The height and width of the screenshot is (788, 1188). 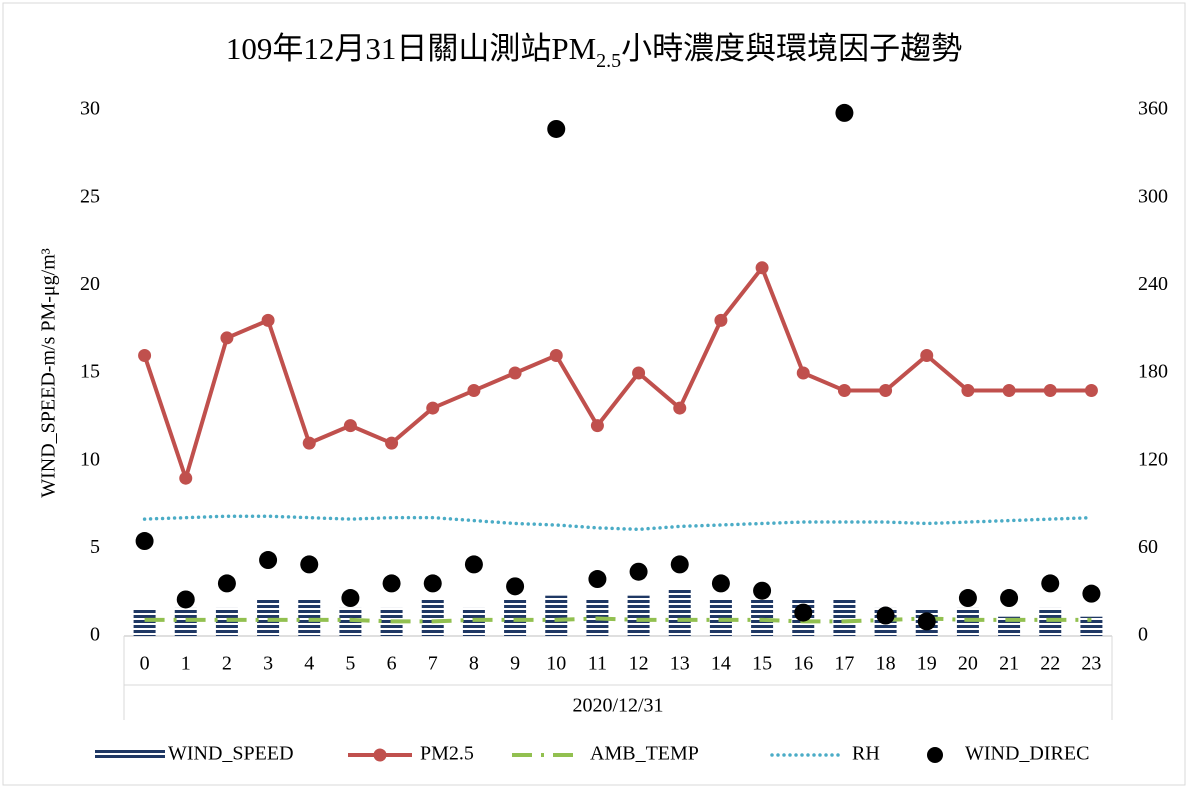 What do you see at coordinates (433, 664) in the screenshot?
I see `x-tick-label: 7` at bounding box center [433, 664].